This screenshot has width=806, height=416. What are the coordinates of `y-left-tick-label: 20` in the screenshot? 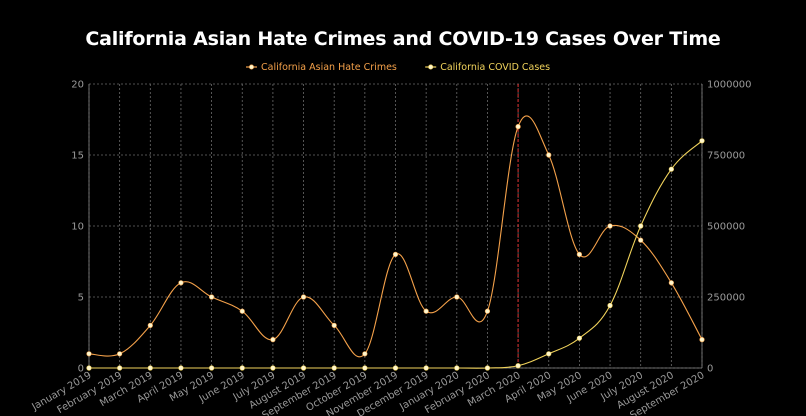 It's located at (77, 85).